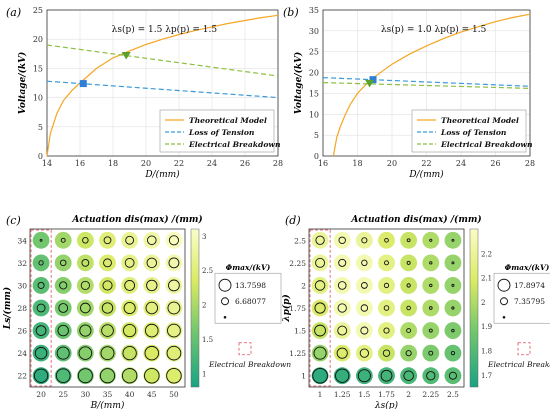 The image size is (550, 409). What do you see at coordinates (386, 394) in the screenshot?
I see `x-tick-label: 1.75` at bounding box center [386, 394].